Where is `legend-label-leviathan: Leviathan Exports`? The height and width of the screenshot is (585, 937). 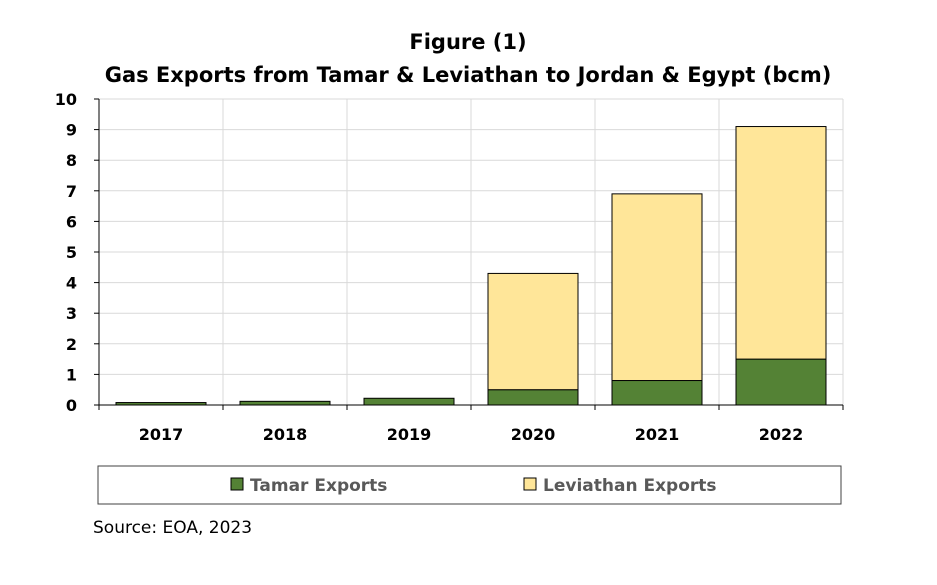 legend-label-leviathan: Leviathan Exports is located at coordinates (630, 486).